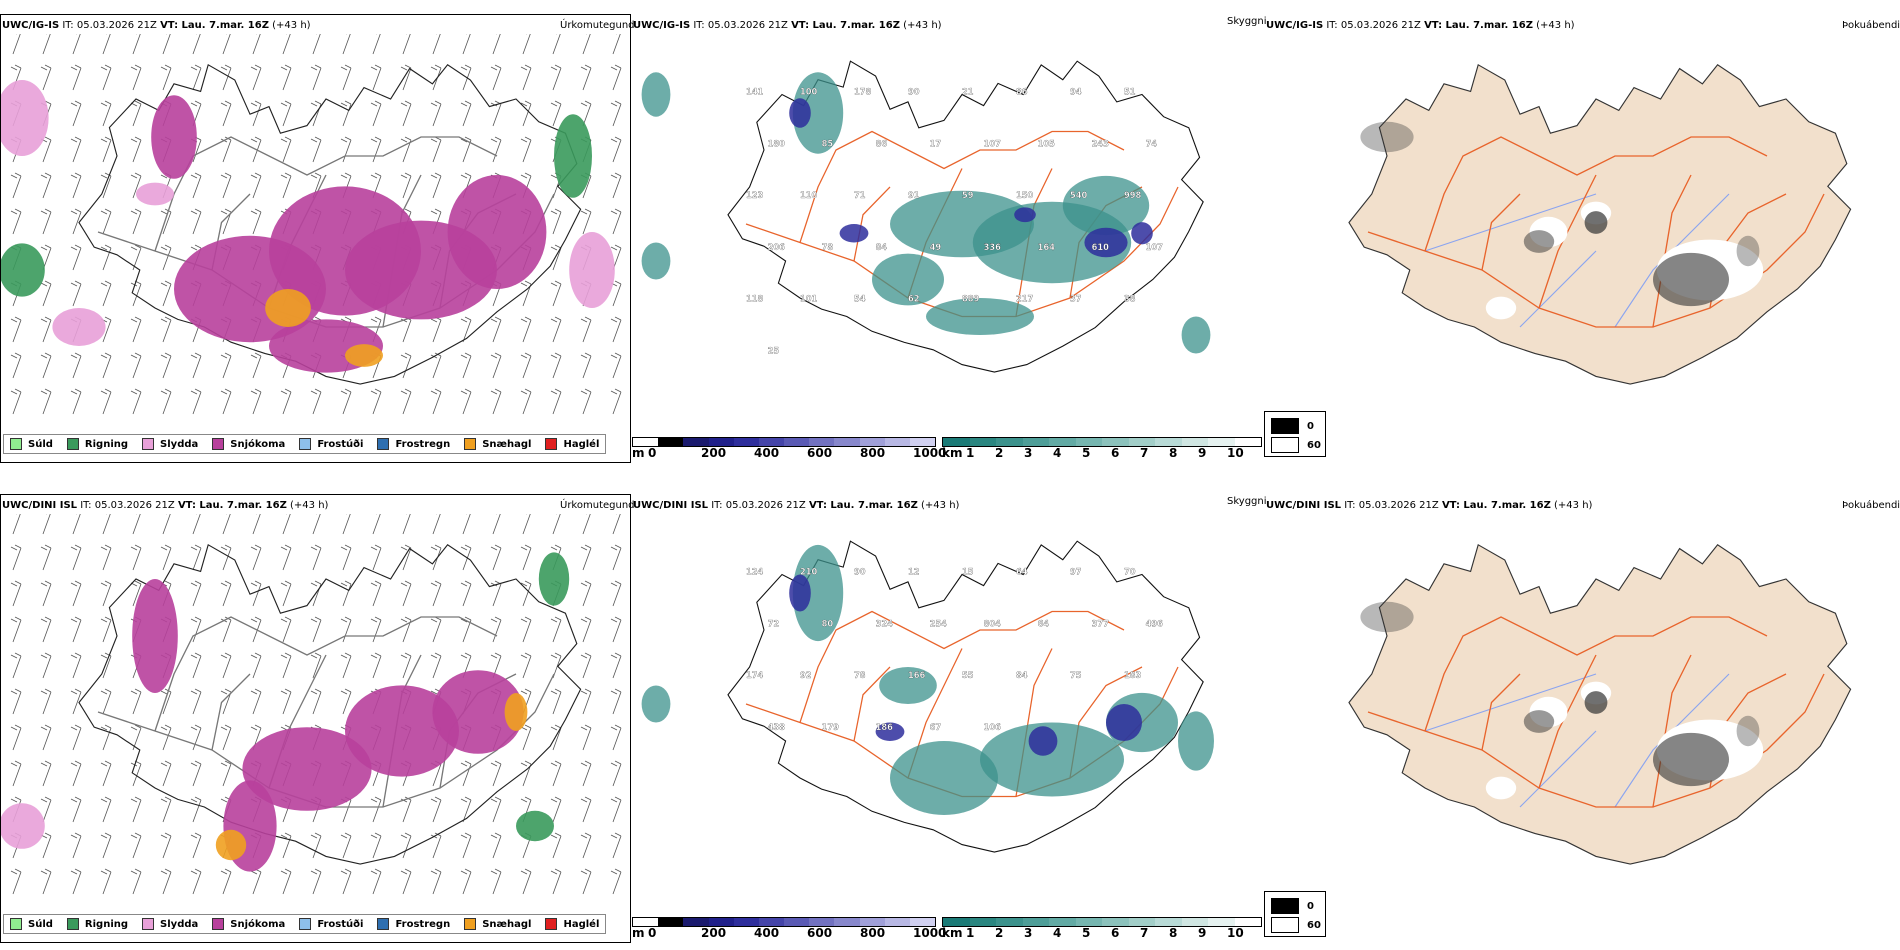 This screenshot has height=950, width=1900. Describe the element at coordinates (1144, 933) in the screenshot. I see `colorbar-tick-label: 7` at that location.